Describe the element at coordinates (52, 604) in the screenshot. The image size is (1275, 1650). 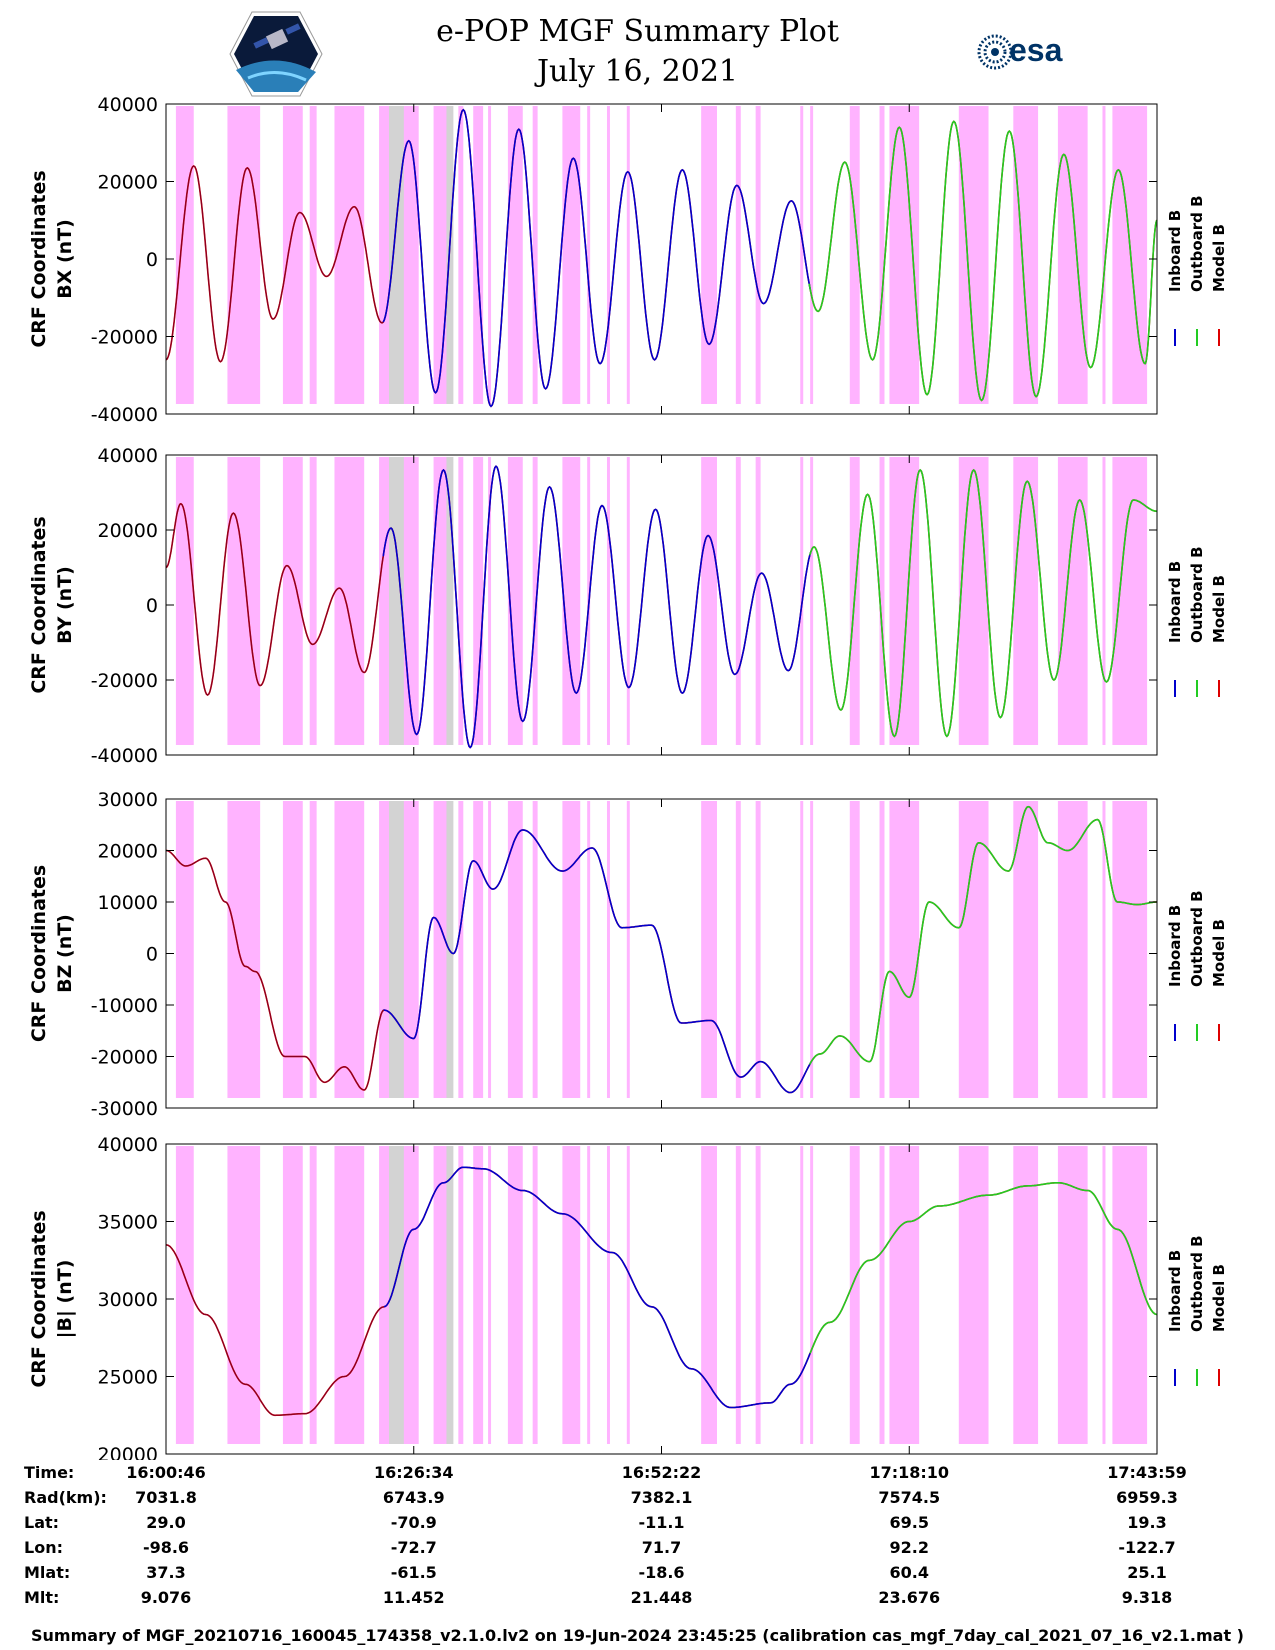
I see `y-axis-label: CRF Coordinates BY (nT)` at that location.